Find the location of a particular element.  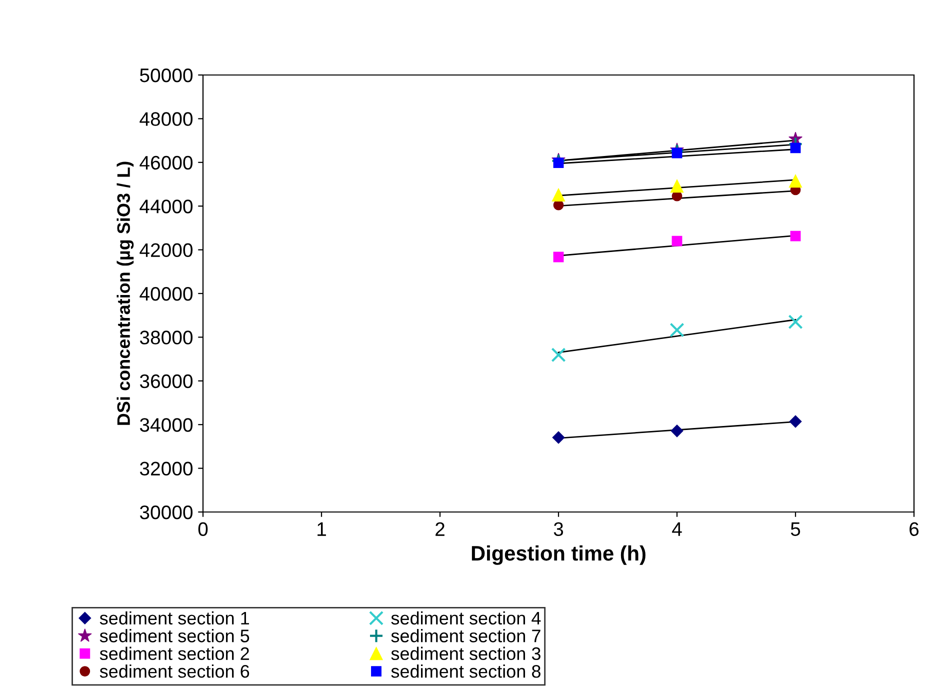

legend-label: sediment section 1 is located at coordinates (174, 618).